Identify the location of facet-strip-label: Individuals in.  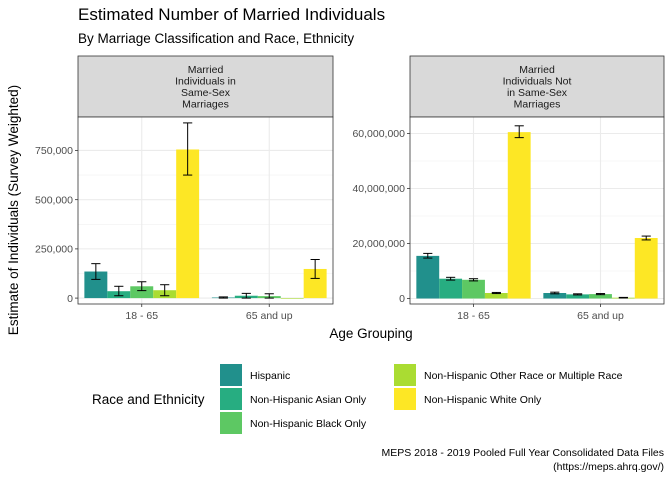
(205, 82).